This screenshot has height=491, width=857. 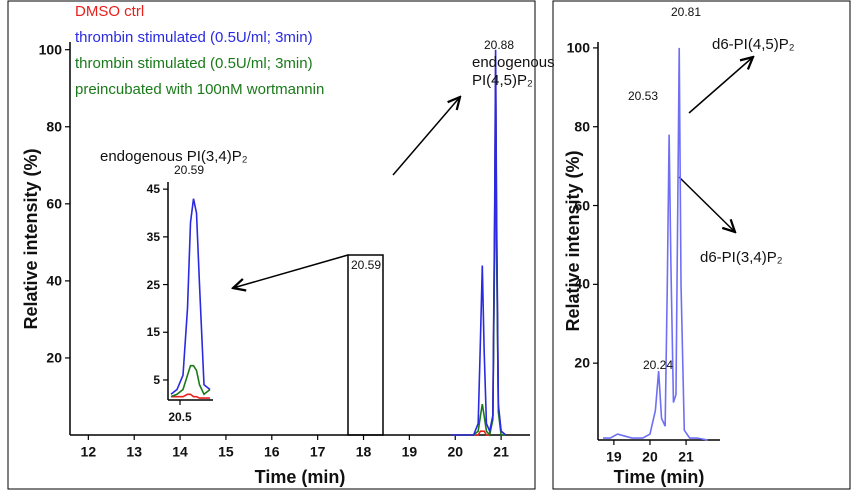 What do you see at coordinates (88, 451) in the screenshot?
I see `x-tick-label: 12` at bounding box center [88, 451].